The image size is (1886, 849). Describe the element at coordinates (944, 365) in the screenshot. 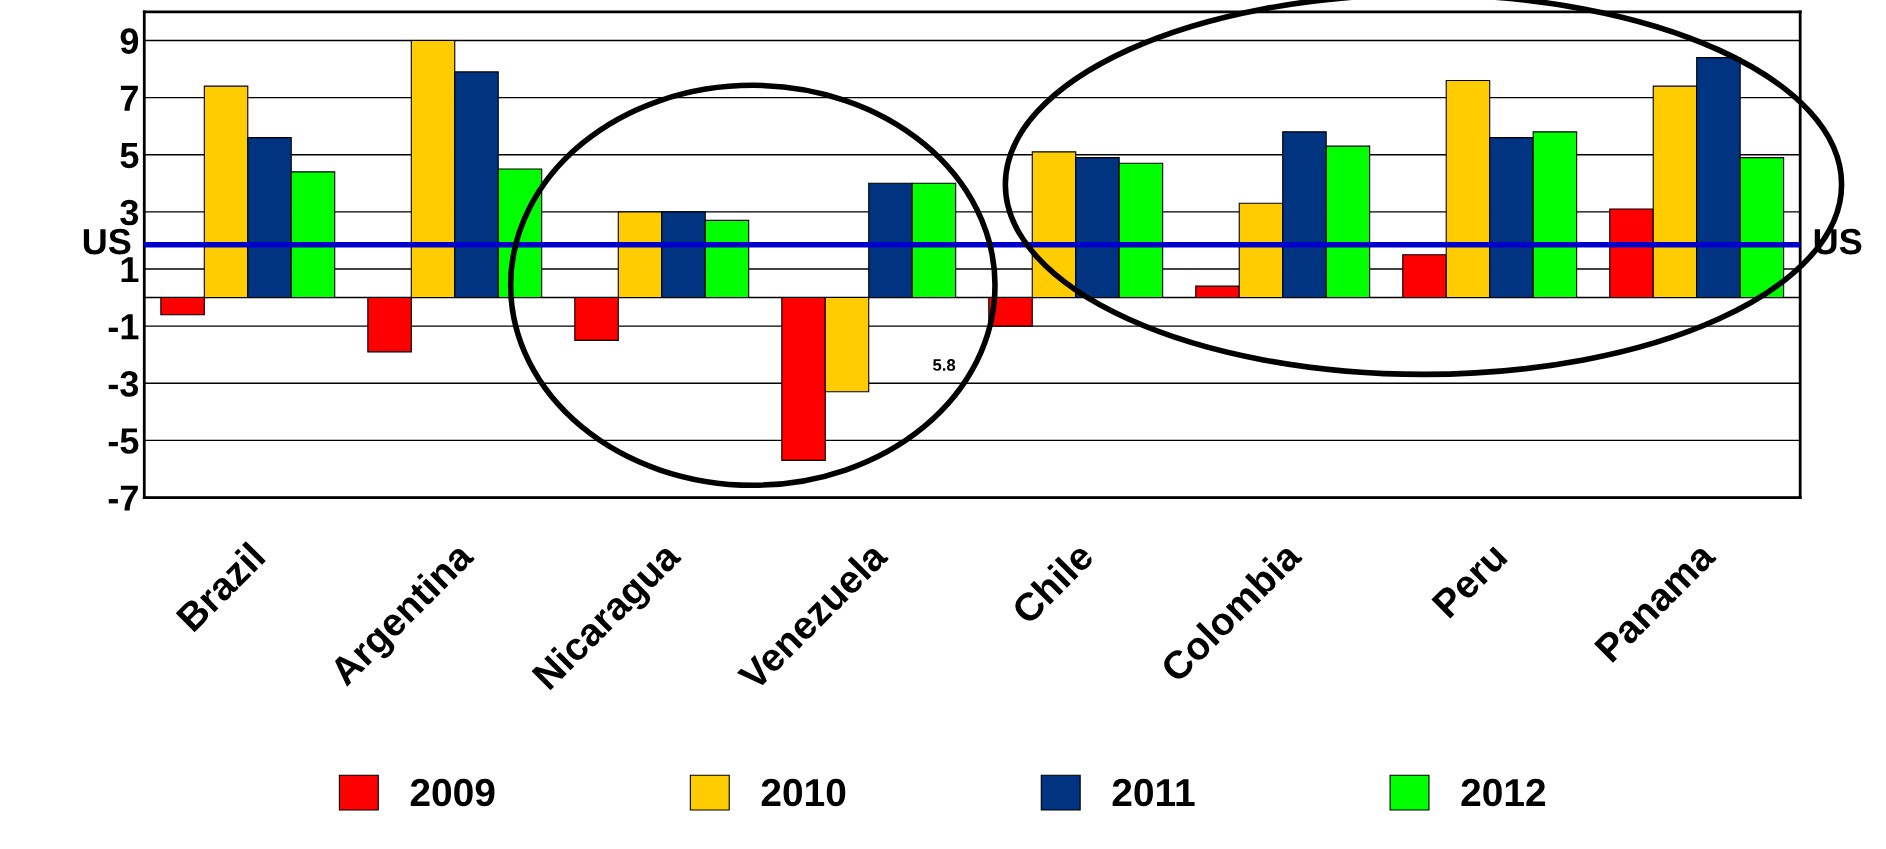

I see `annotation: 5.8` at that location.